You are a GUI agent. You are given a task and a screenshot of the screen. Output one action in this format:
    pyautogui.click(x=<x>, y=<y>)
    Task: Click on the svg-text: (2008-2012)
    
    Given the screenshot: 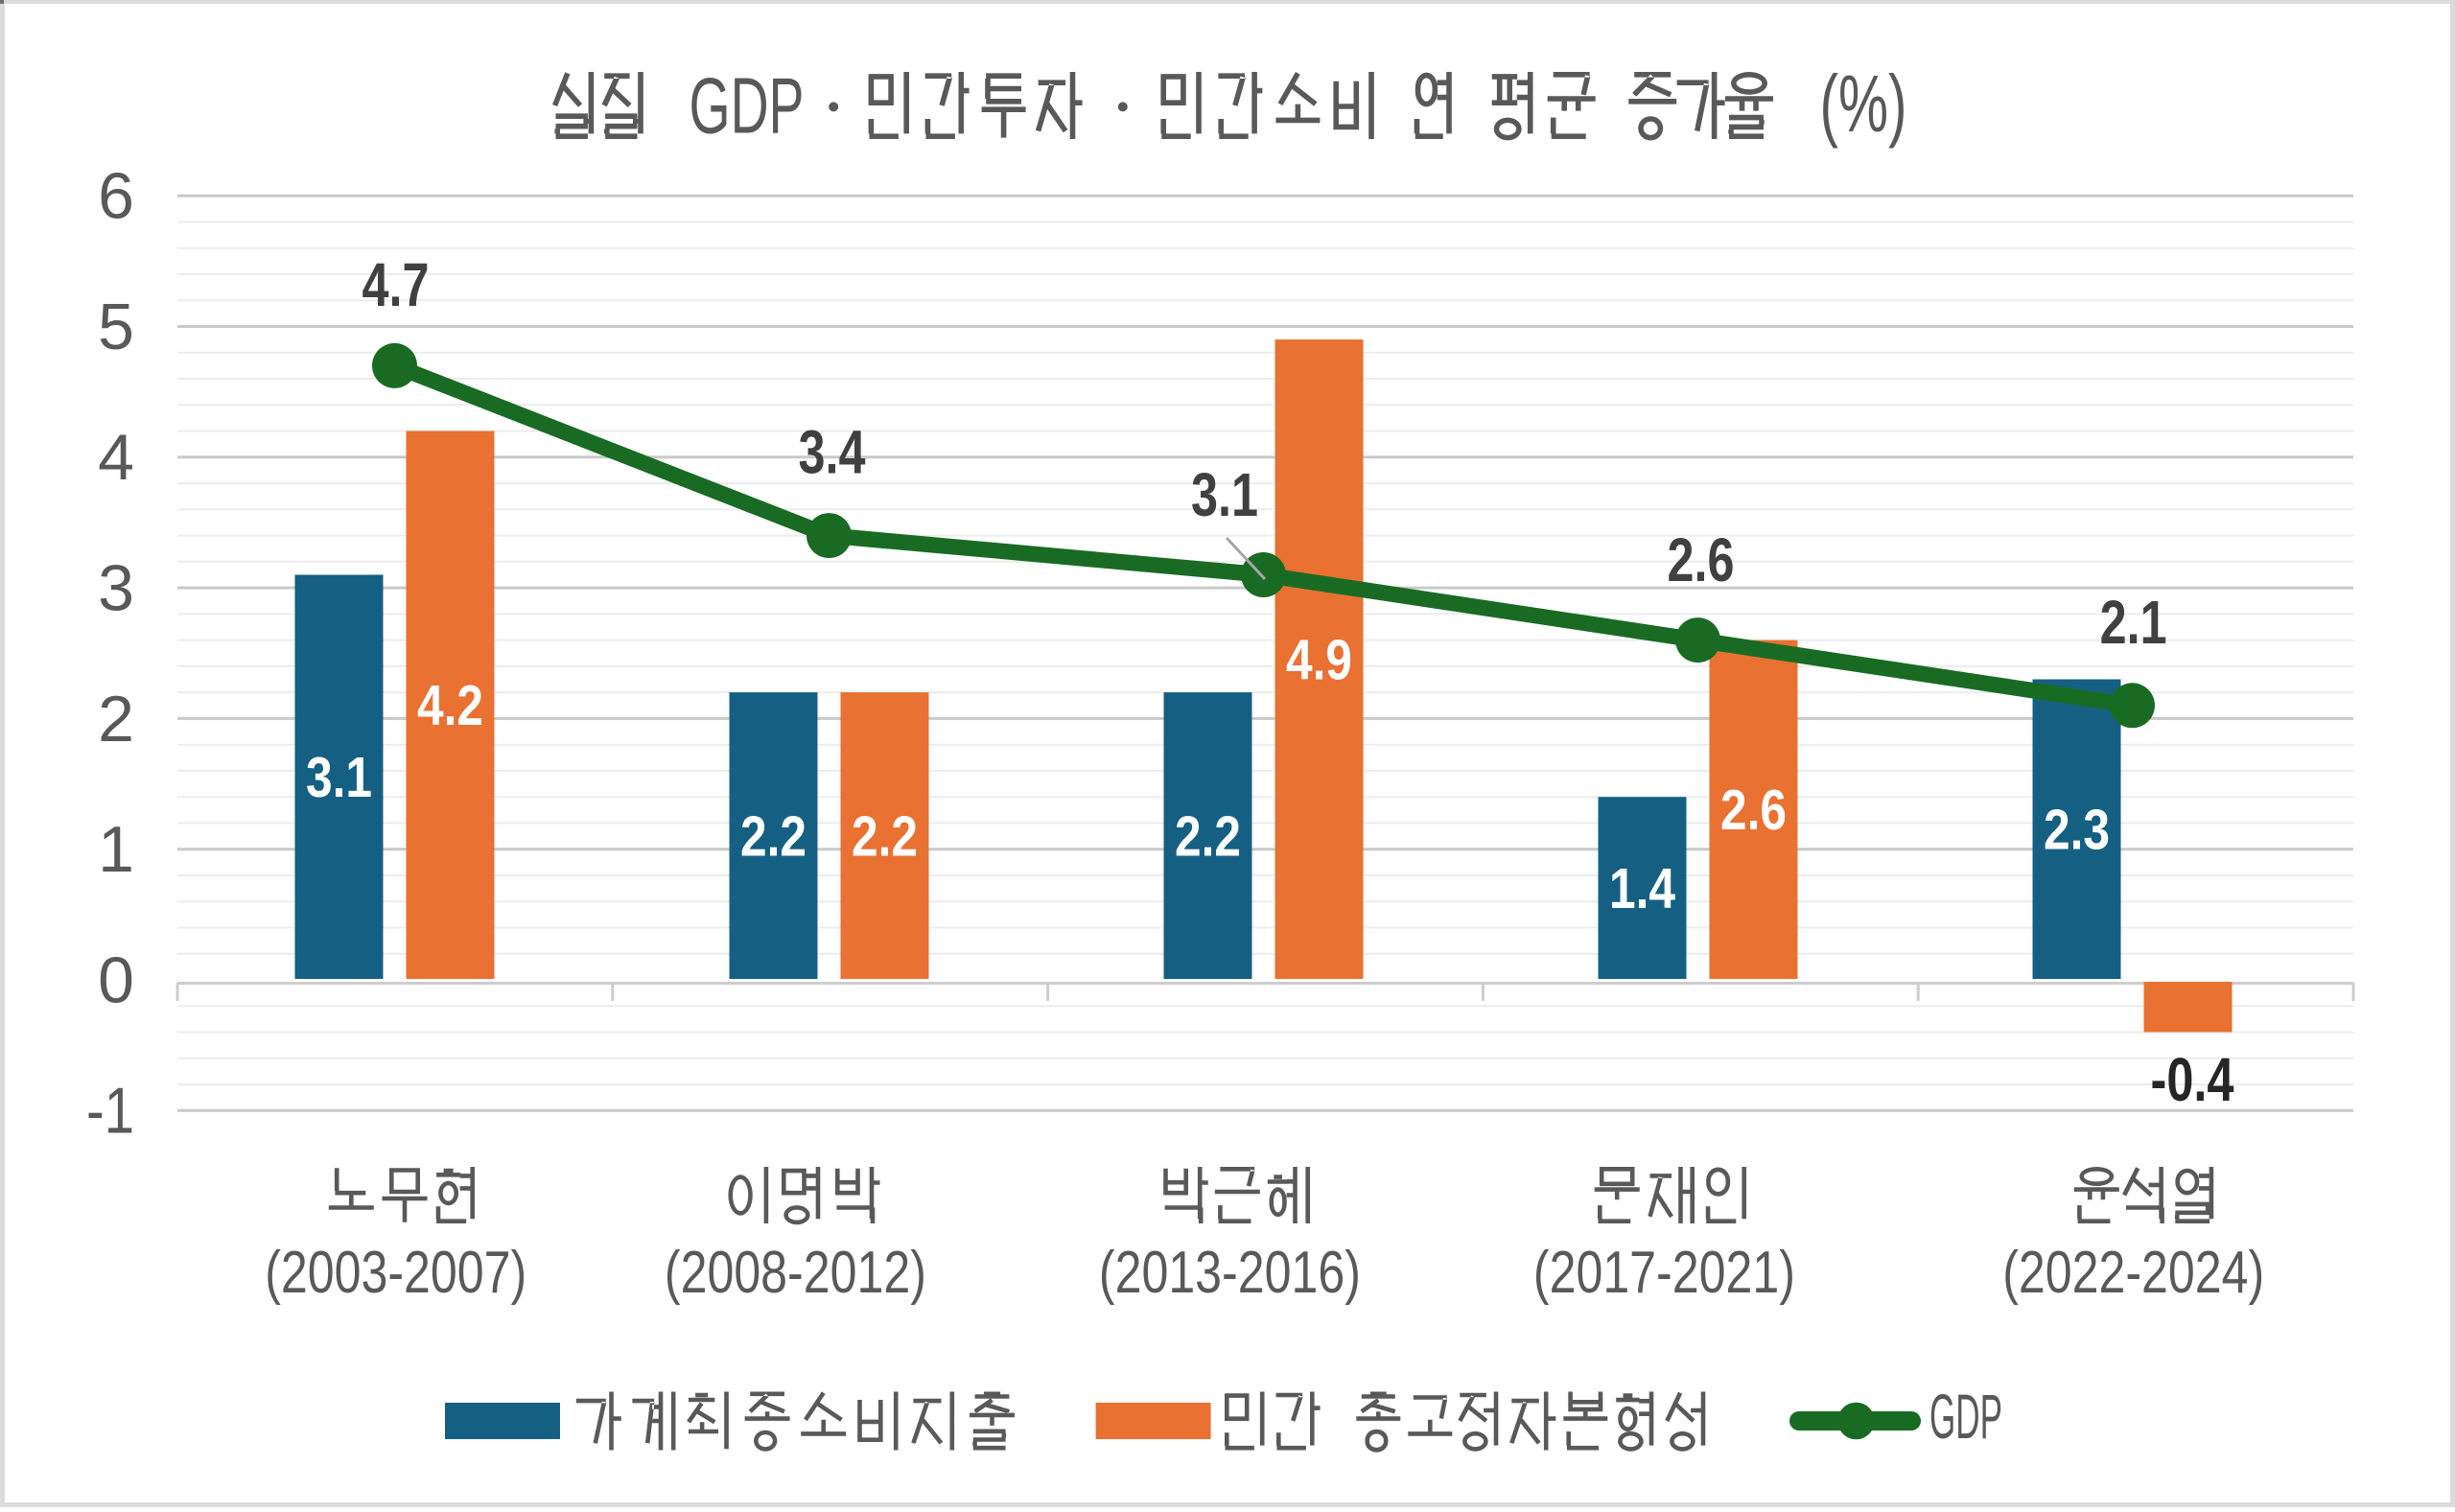 What is the action you would take?
    pyautogui.click(x=795, y=1273)
    